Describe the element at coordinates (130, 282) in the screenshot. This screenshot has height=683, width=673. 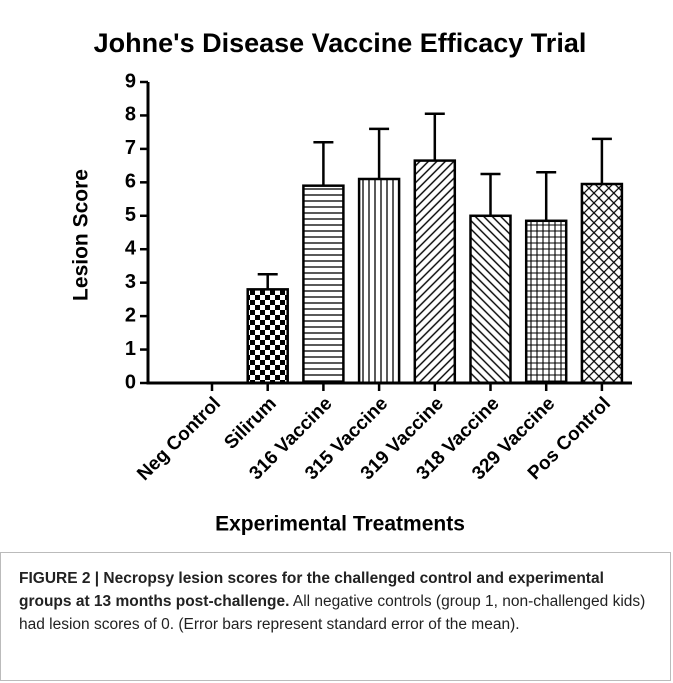
I see `y-tick-label: 3` at that location.